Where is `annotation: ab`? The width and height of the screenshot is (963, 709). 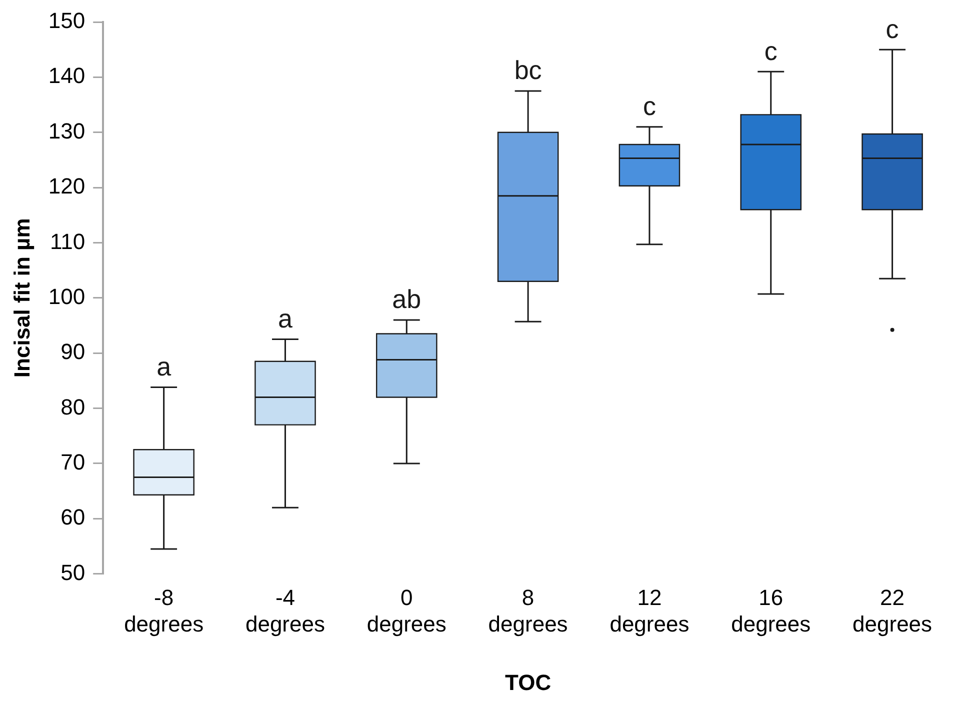
annotation: ab is located at coordinates (407, 299).